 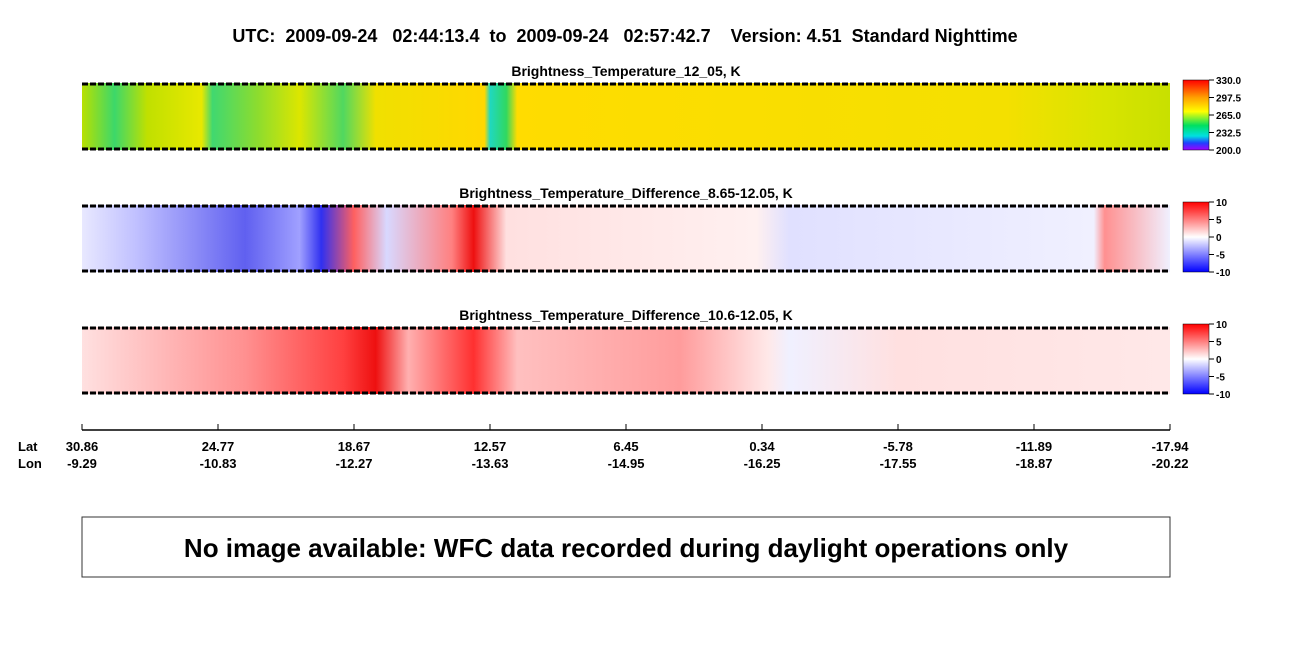 What do you see at coordinates (490, 446) in the screenshot?
I see `lat-tick-label: 12.57` at bounding box center [490, 446].